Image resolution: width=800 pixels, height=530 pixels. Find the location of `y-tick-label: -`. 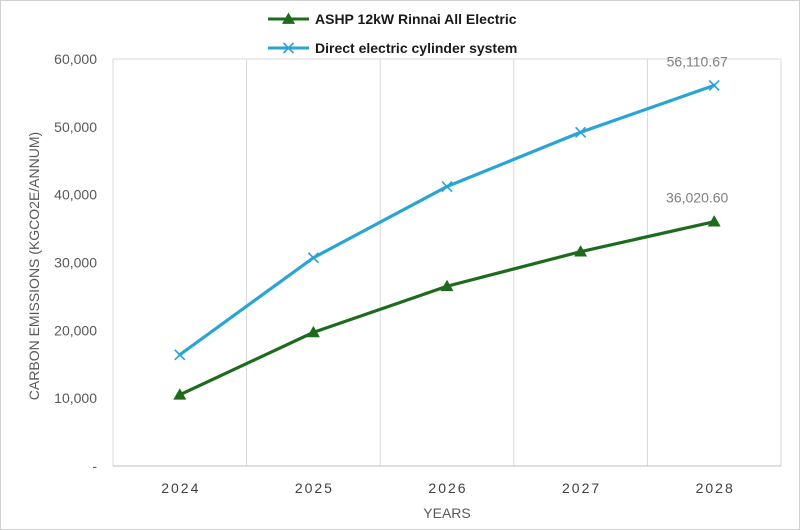

y-tick-label: - is located at coordinates (94, 466).